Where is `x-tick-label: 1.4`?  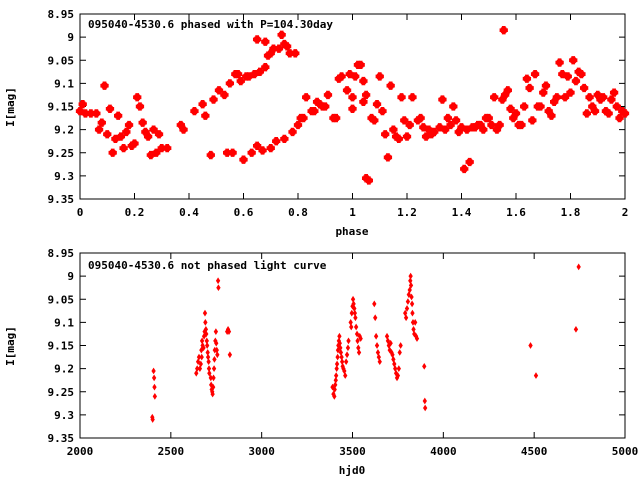 x-tick-label: 1.4 is located at coordinates (462, 212).